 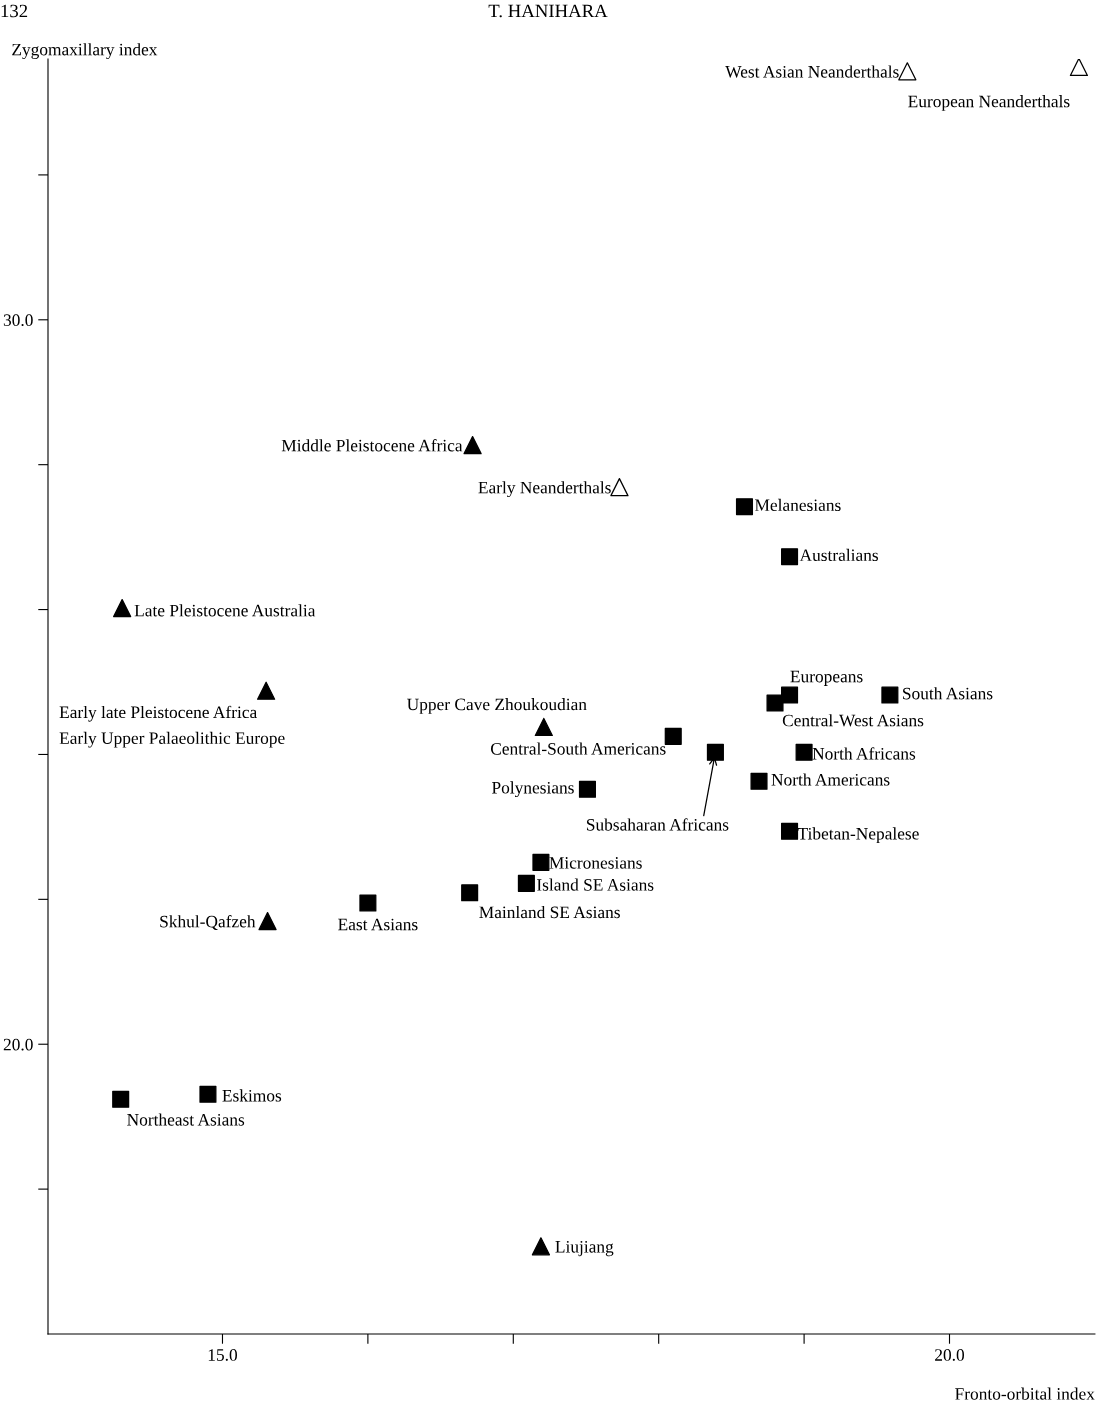 I want to click on annotation: European Neanderthals, so click(x=989, y=103).